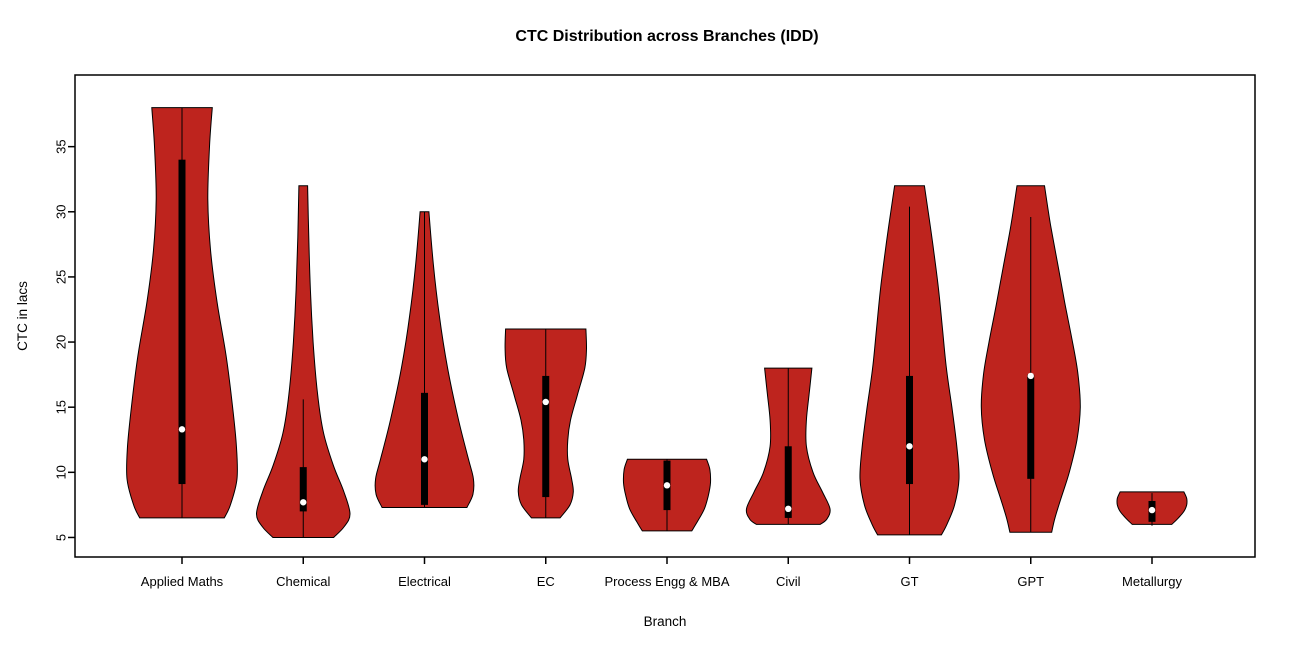 Image resolution: width=1294 pixels, height=653 pixels. Describe the element at coordinates (61, 212) in the screenshot. I see `y-tick-label: 30` at that location.